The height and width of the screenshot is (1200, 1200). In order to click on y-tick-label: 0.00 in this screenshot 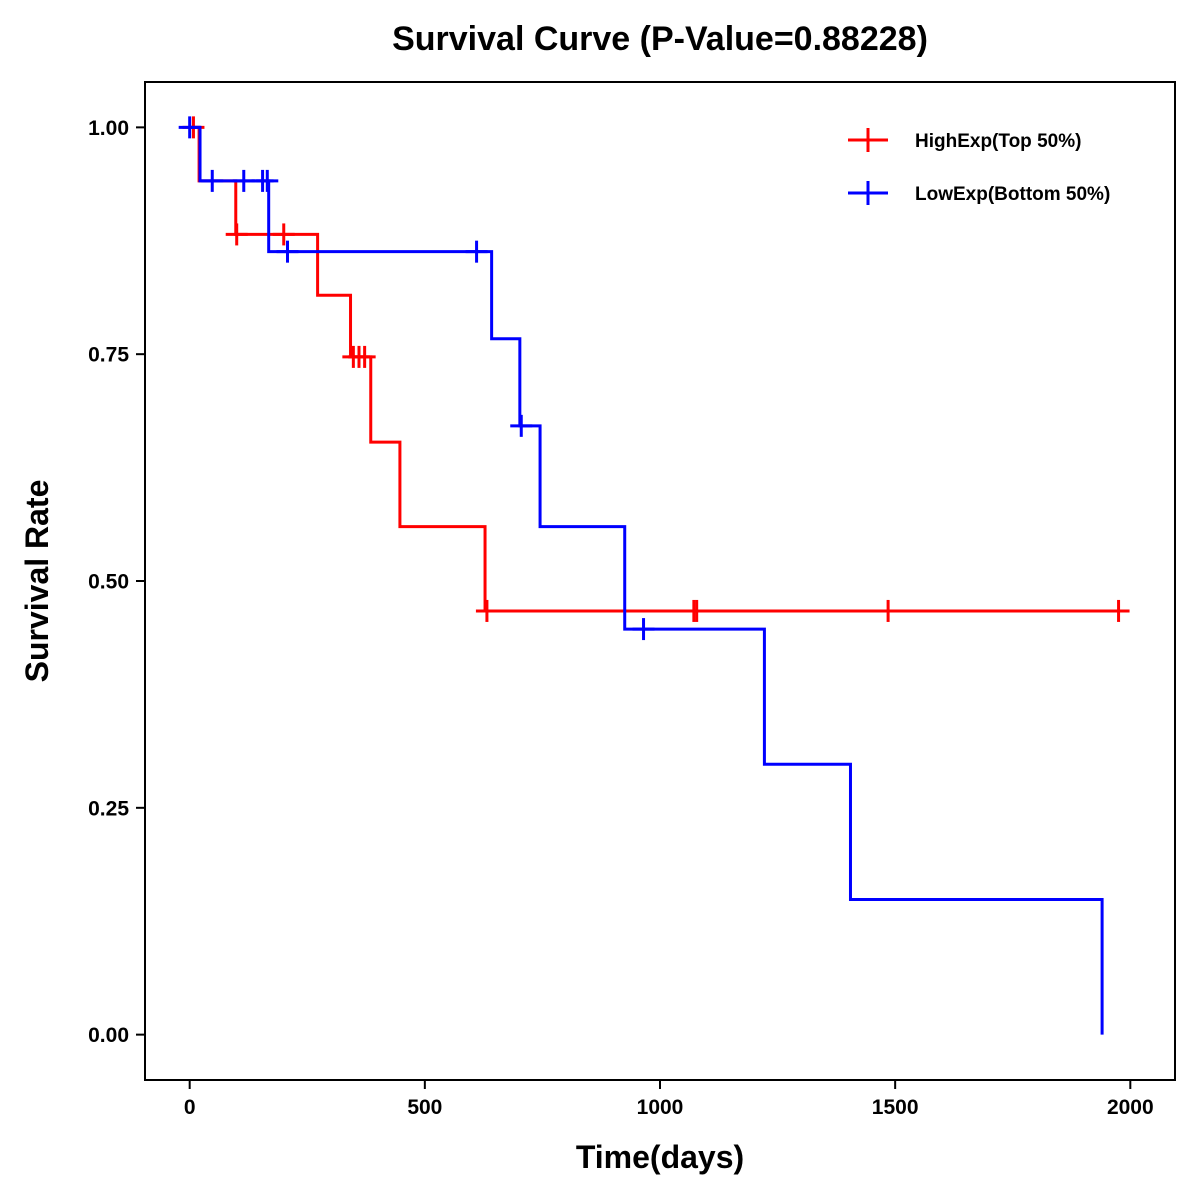, I will do `click(108, 1035)`.